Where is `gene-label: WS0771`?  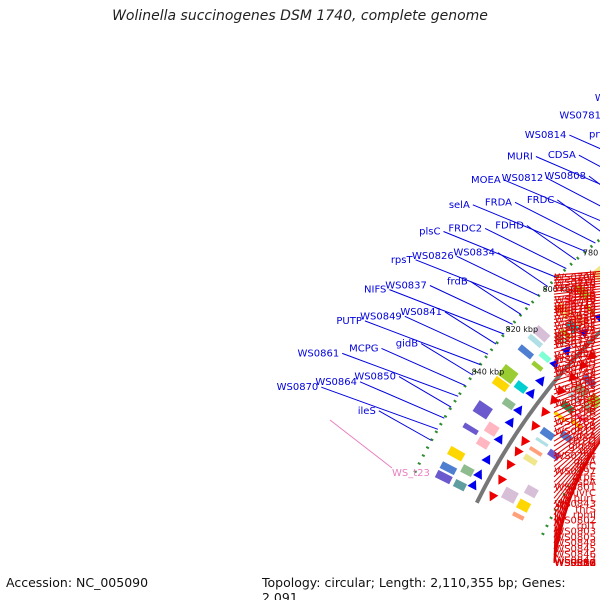 gene-label: WS0771 is located at coordinates (575, 333).